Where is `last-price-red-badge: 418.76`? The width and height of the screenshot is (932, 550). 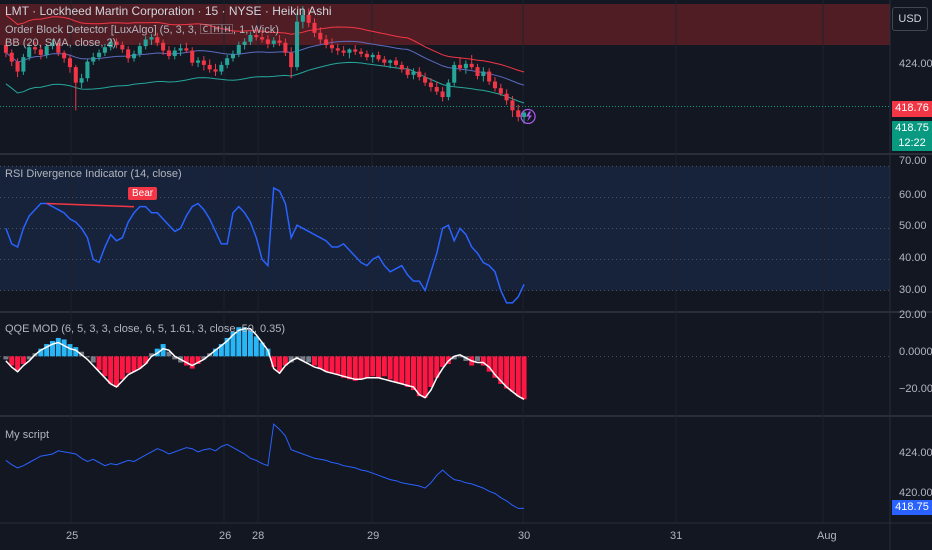 last-price-red-badge: 418.76 is located at coordinates (912, 109).